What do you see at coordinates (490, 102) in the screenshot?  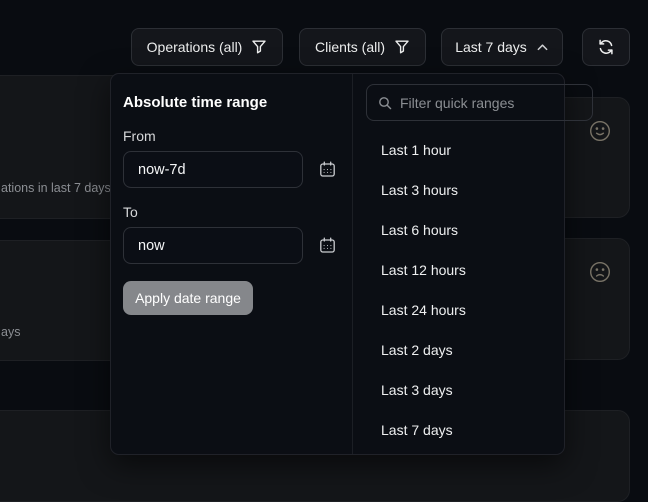 I see `quick-ranges-filter-input` at bounding box center [490, 102].